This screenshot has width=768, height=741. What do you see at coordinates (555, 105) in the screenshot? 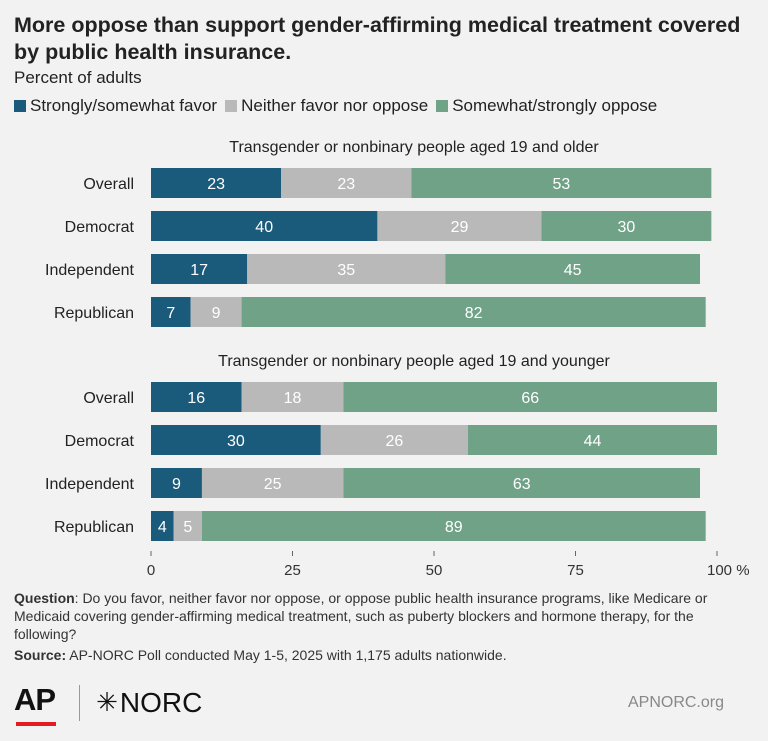
I see `legend-label-oppose: Somewhat/strongly oppose` at bounding box center [555, 105].